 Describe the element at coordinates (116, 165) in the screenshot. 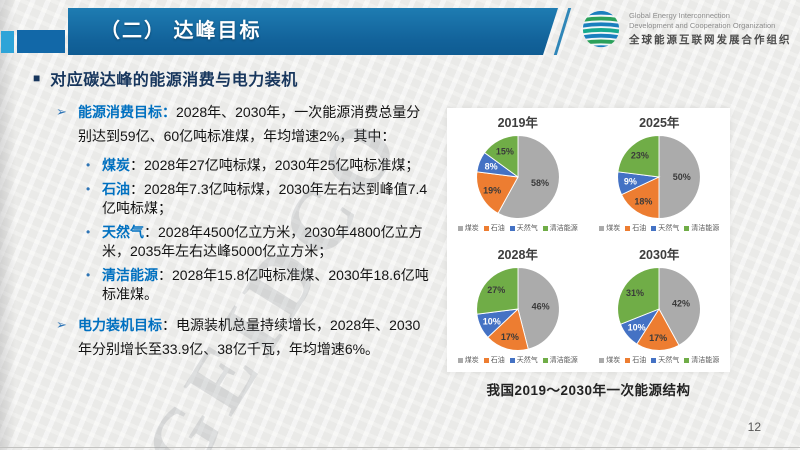

I see `sub-bullet-label: 煤炭` at that location.